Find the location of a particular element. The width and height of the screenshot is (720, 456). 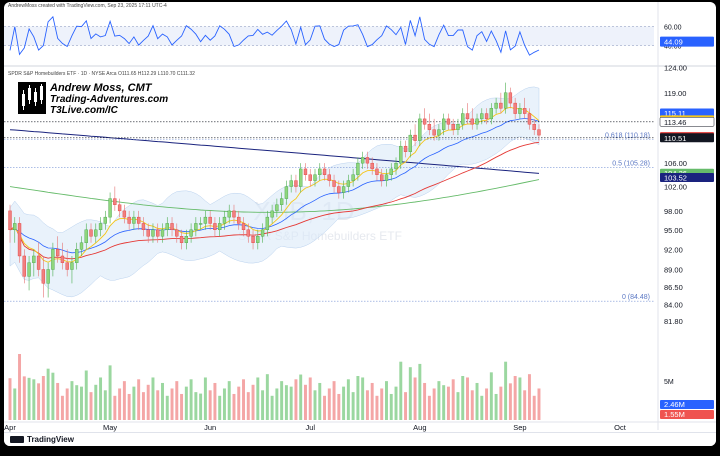

time-axis-label: Oct is located at coordinates (620, 427).